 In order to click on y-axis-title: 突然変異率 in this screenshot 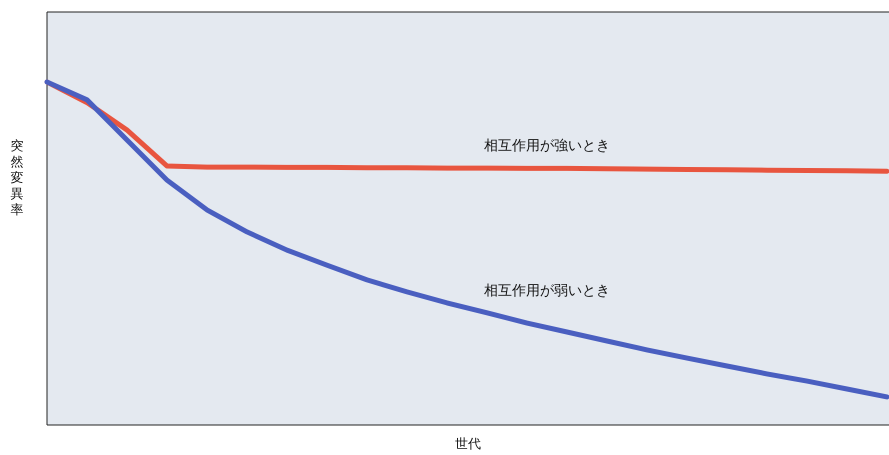, I will do `click(17, 178)`.